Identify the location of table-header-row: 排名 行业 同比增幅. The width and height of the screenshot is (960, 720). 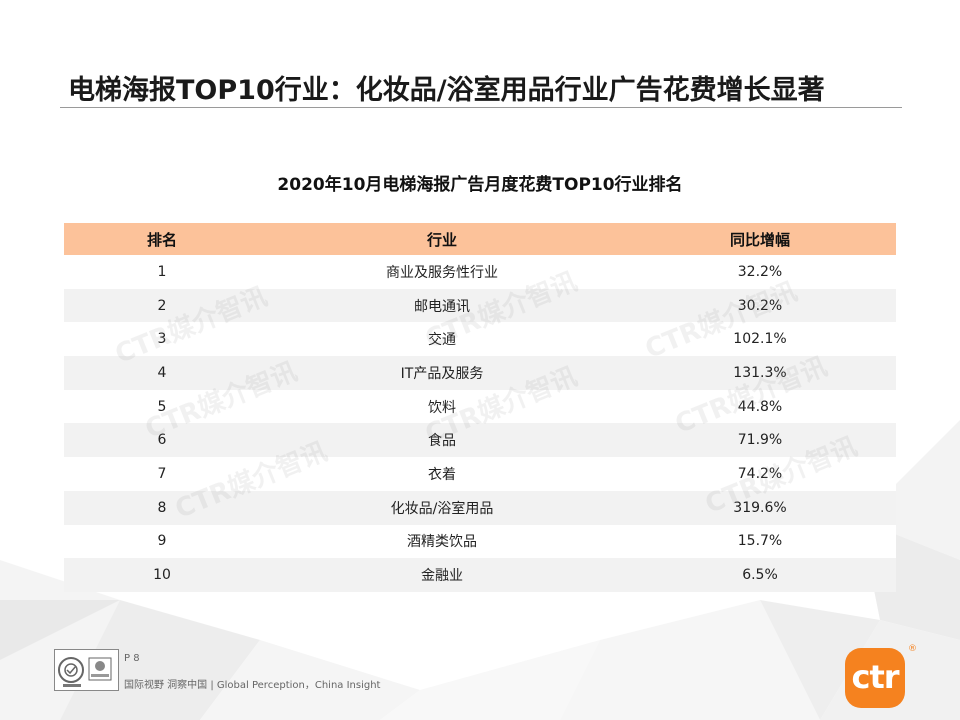
(480, 239).